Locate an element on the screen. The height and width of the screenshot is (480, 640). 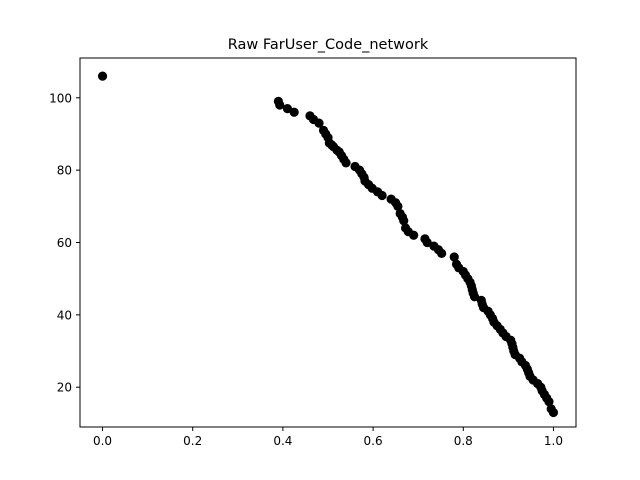
x-tick-label: 0.0 is located at coordinates (102, 441).